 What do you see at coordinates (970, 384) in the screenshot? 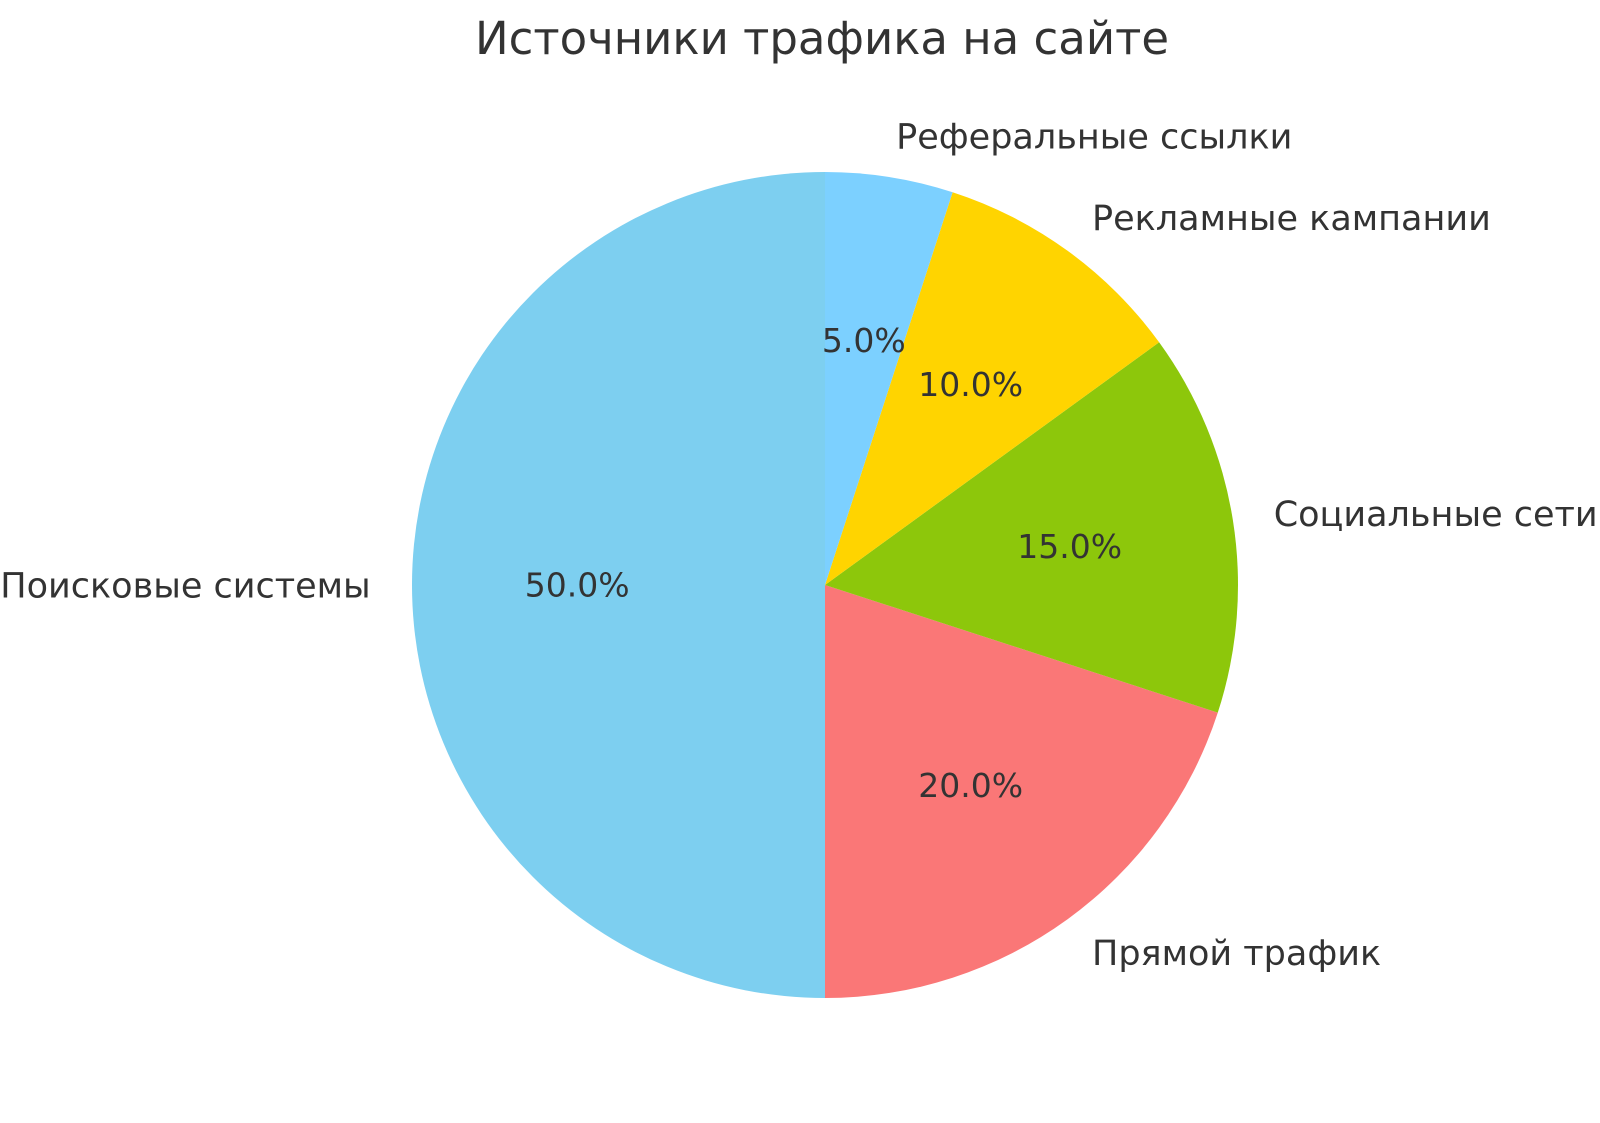
I see `slice-pct-label: 10.0%` at bounding box center [970, 384].